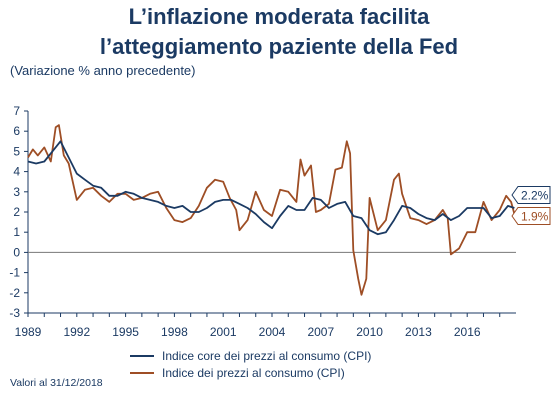  I want to click on end-label-cpi-box, so click(531, 216).